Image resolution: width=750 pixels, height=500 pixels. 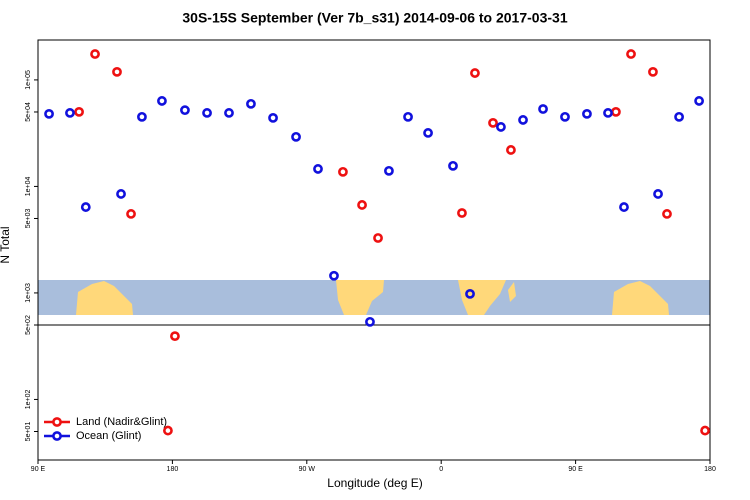 What do you see at coordinates (28, 293) in the screenshot?
I see `y-tick-label: 1e+03` at bounding box center [28, 293].